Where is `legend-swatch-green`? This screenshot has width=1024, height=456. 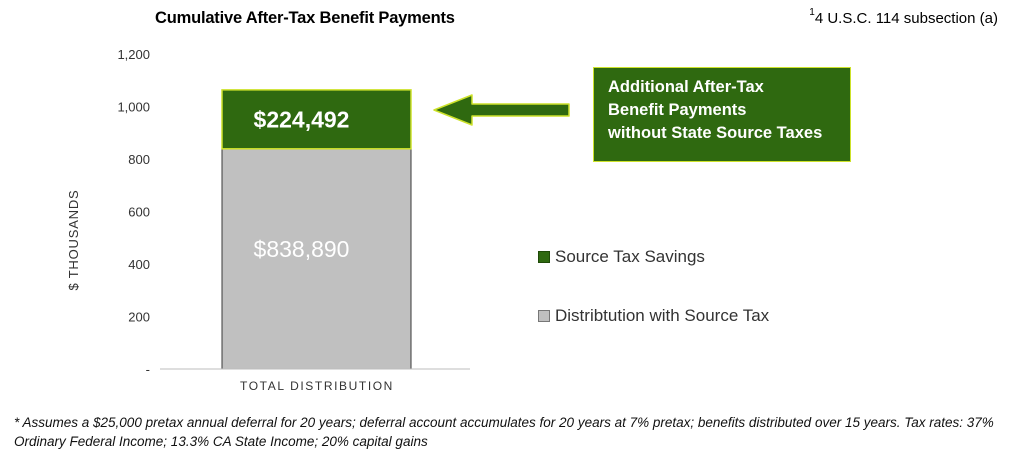
legend-swatch-green is located at coordinates (544, 257).